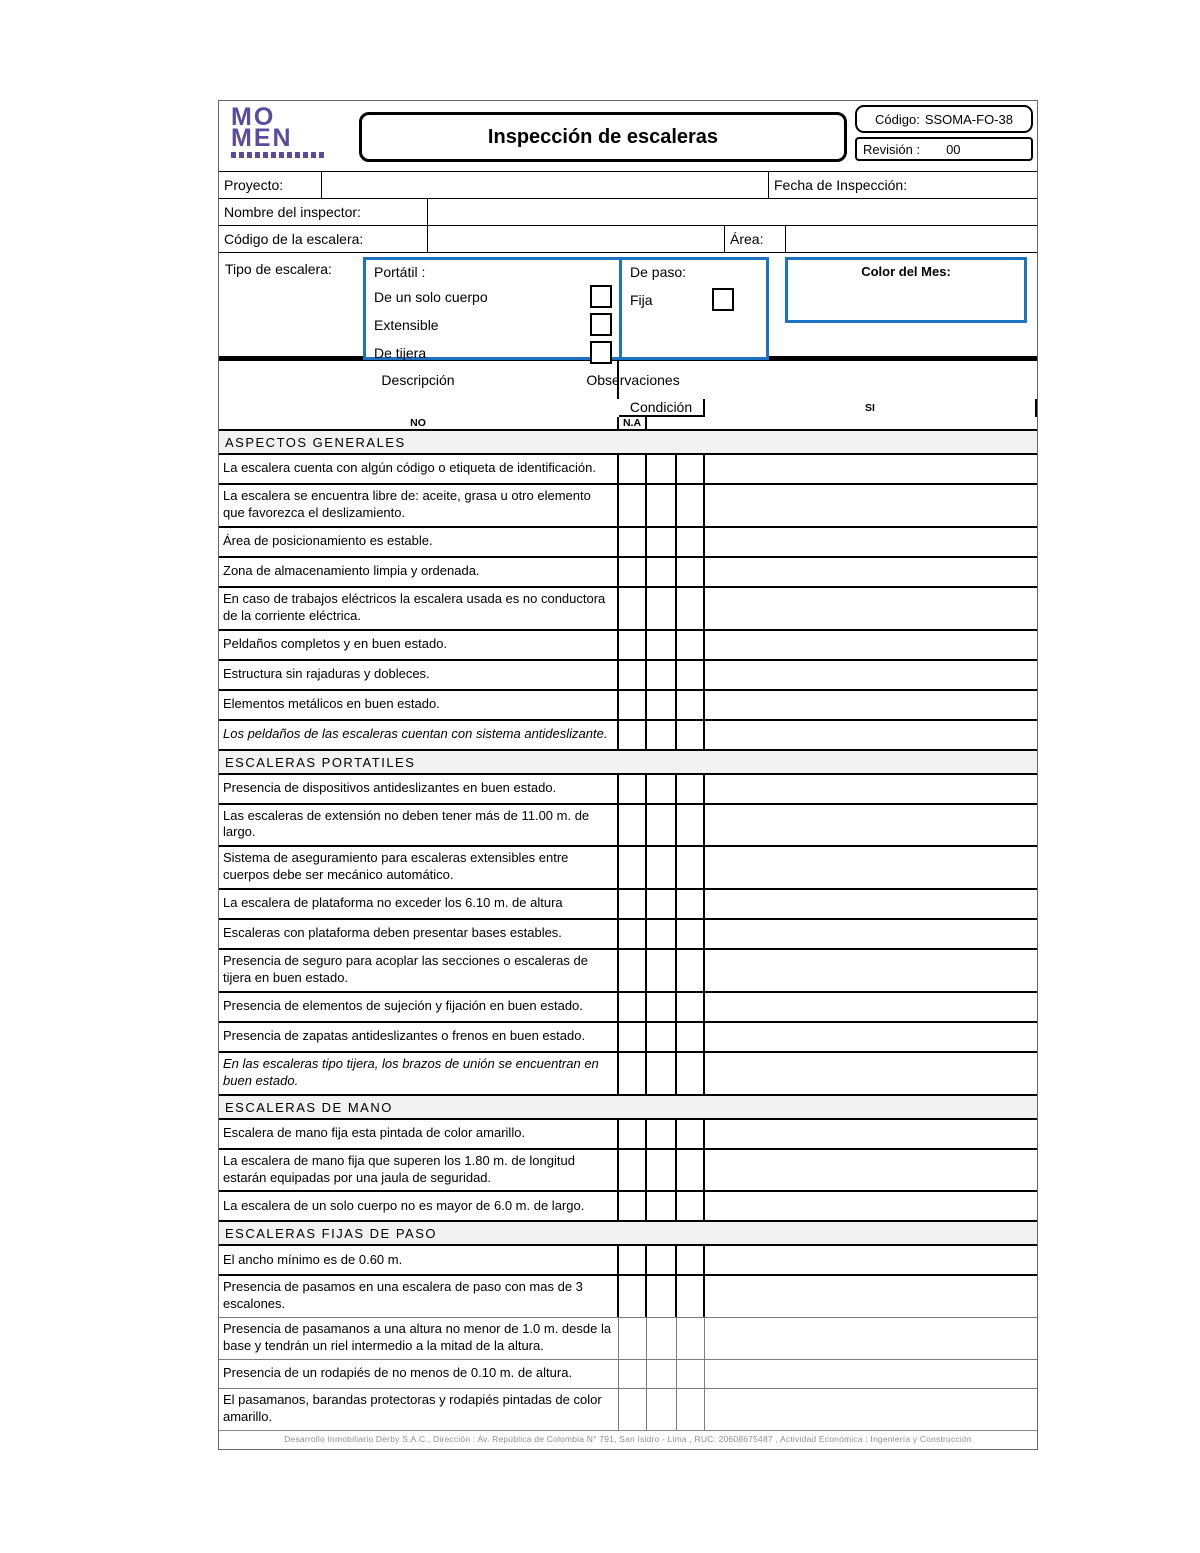 The height and width of the screenshot is (1553, 1200). What do you see at coordinates (911, 239) in the screenshot?
I see `area-input` at bounding box center [911, 239].